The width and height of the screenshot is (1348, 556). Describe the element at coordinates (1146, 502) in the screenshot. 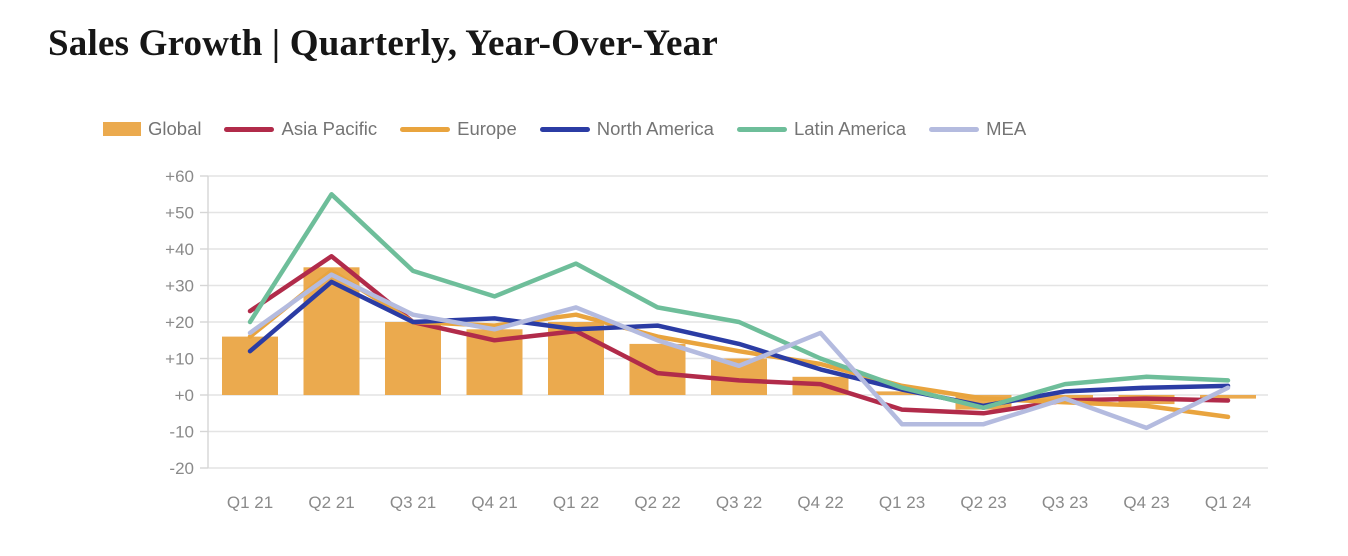

I see `x-tick-label: Q4 23` at that location.